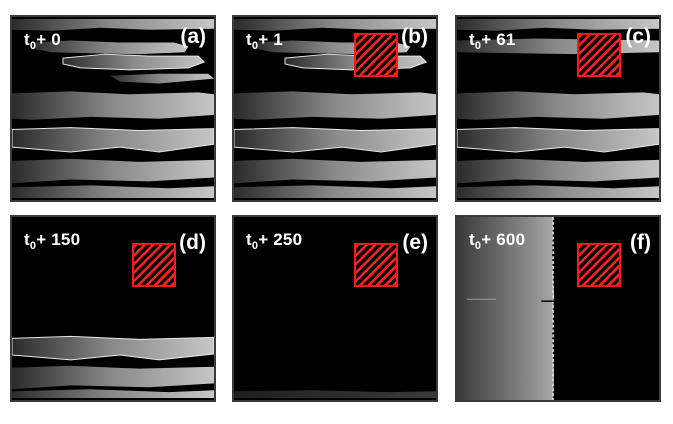 The width and height of the screenshot is (673, 424). Describe the element at coordinates (193, 36) in the screenshot. I see `panel-label: (a)` at that location.